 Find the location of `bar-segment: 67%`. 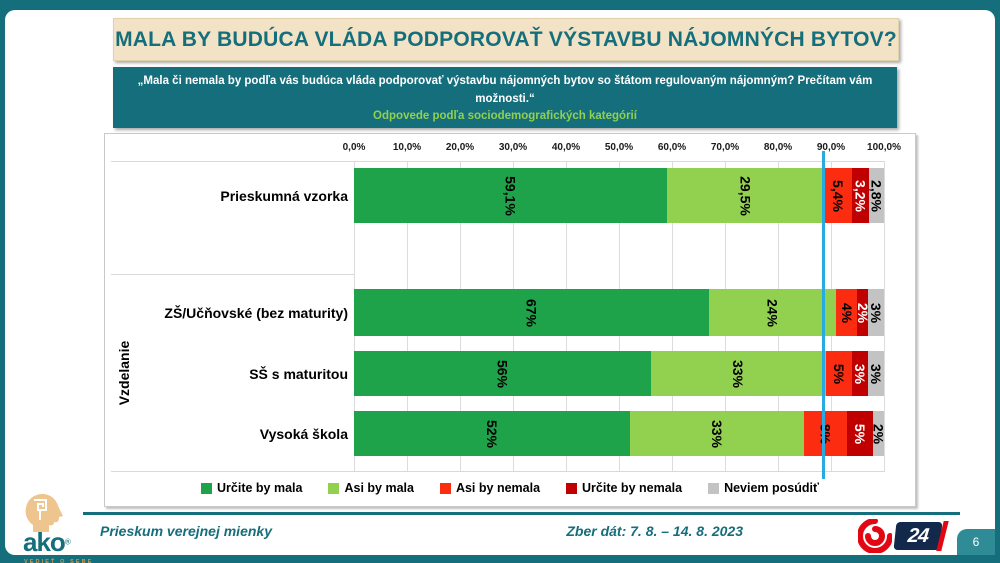

bar-segment: 67% is located at coordinates (532, 312).